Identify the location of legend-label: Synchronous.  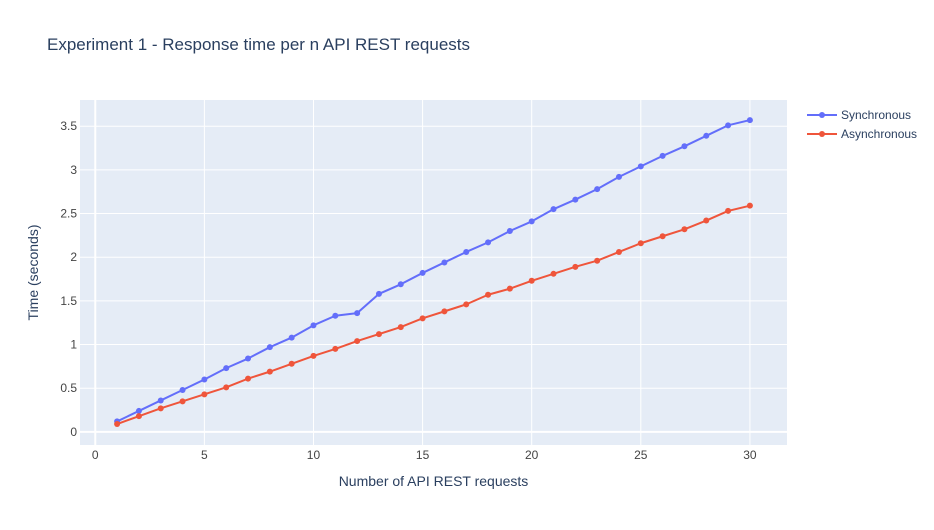
(876, 115).